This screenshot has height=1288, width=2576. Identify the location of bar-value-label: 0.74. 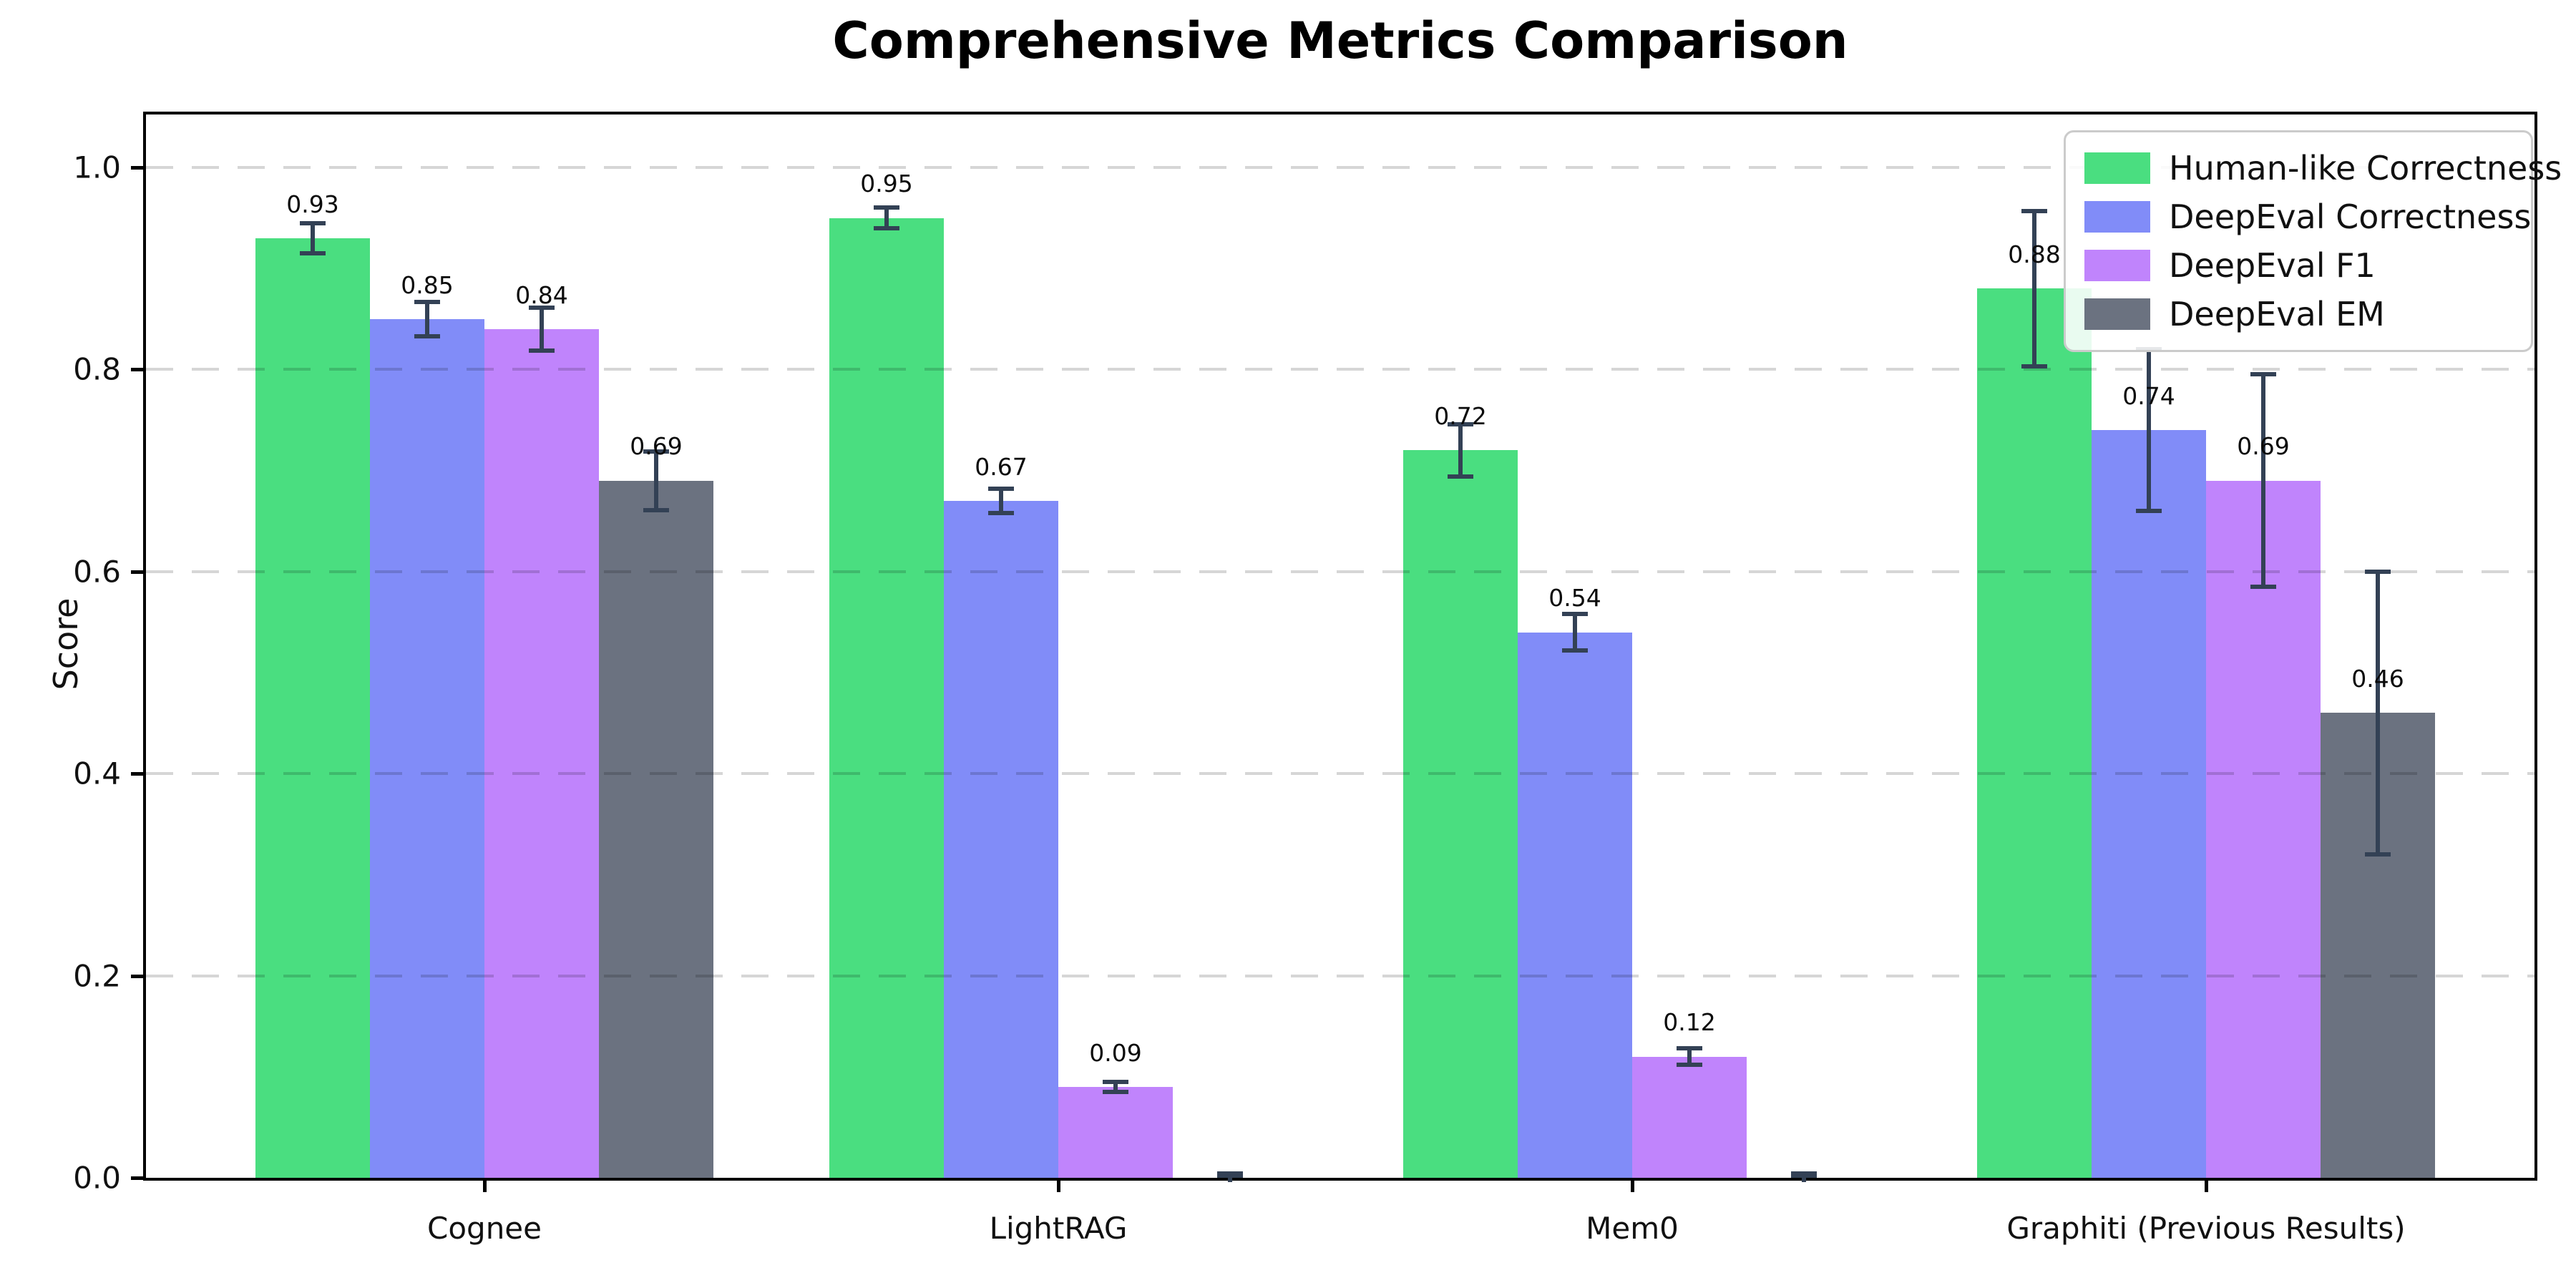
(2148, 395).